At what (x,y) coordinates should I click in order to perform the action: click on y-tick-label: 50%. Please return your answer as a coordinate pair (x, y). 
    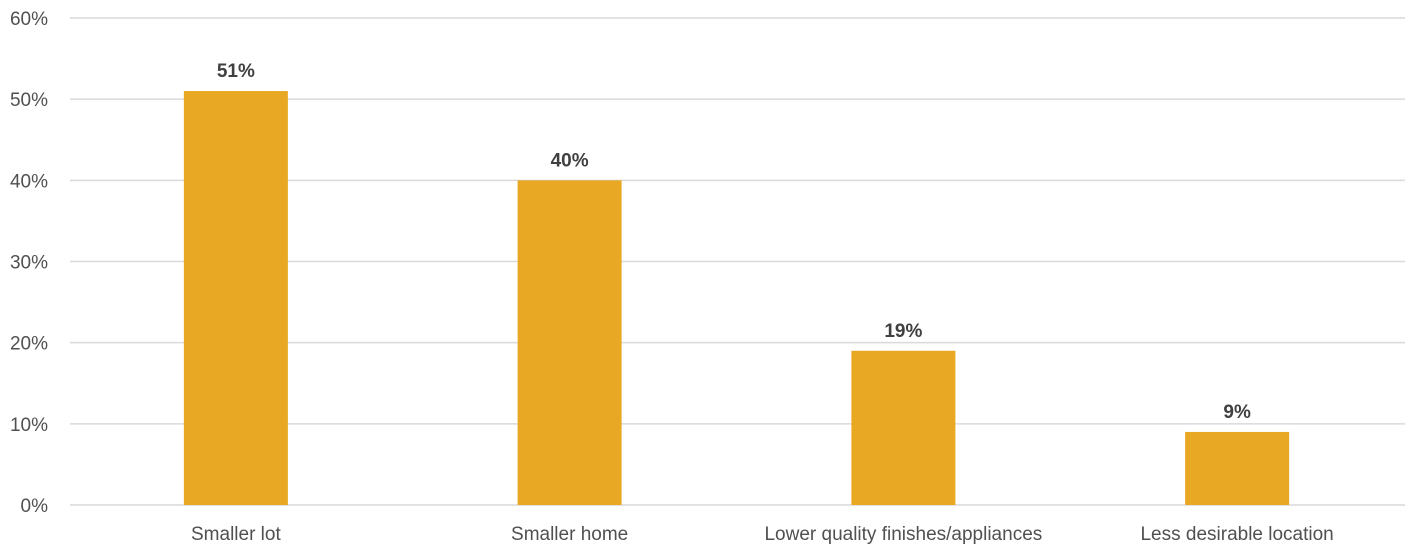
    Looking at the image, I should click on (29, 100).